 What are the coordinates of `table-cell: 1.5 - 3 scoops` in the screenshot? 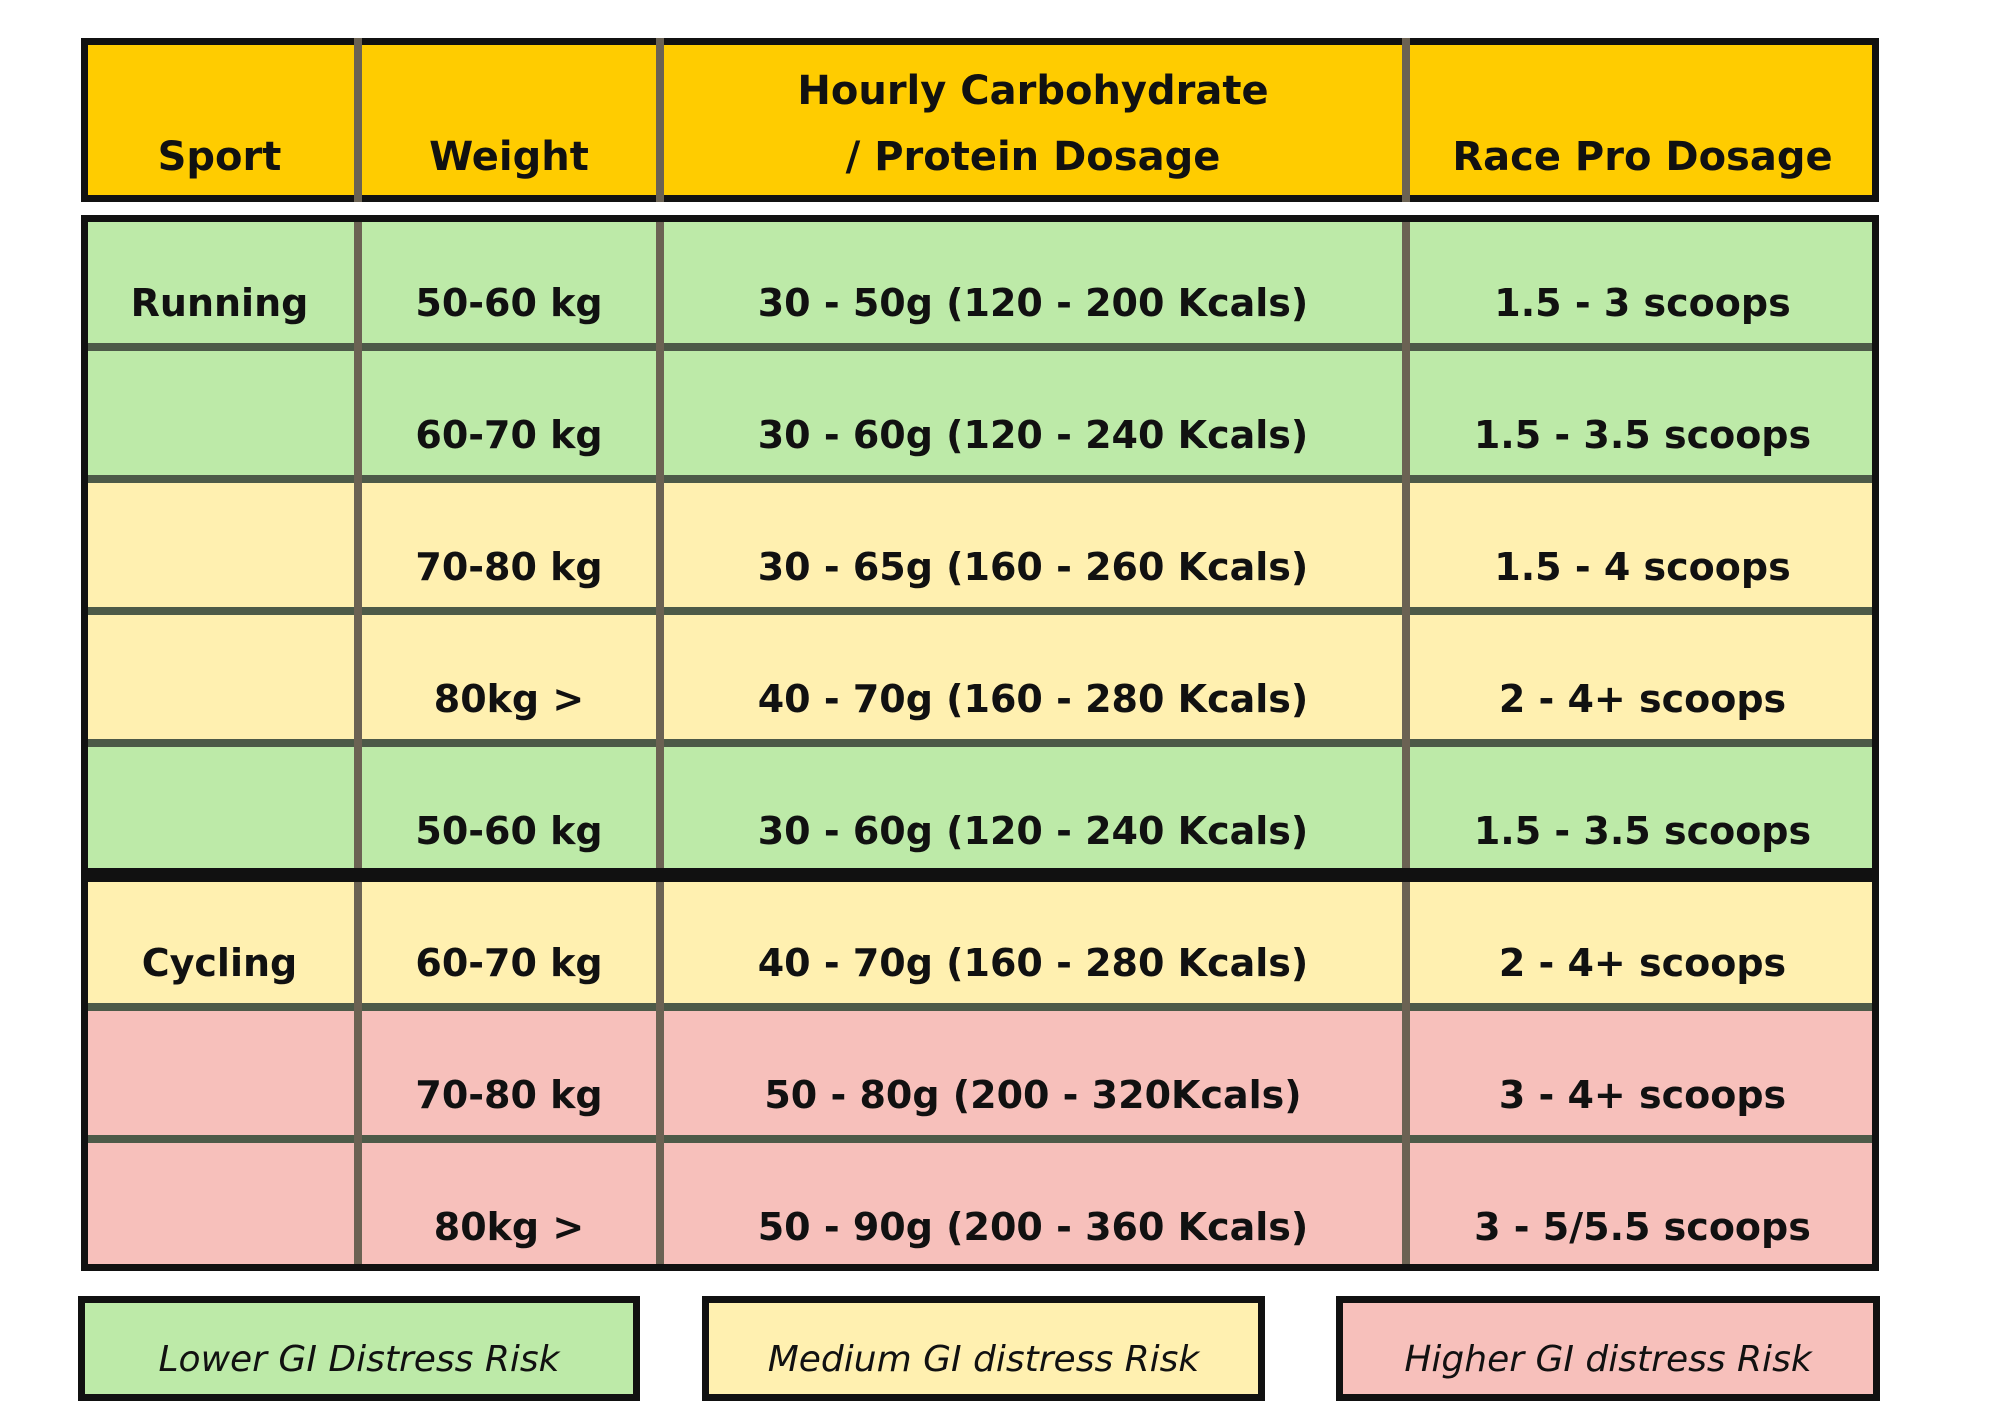 It's located at (1642, 303).